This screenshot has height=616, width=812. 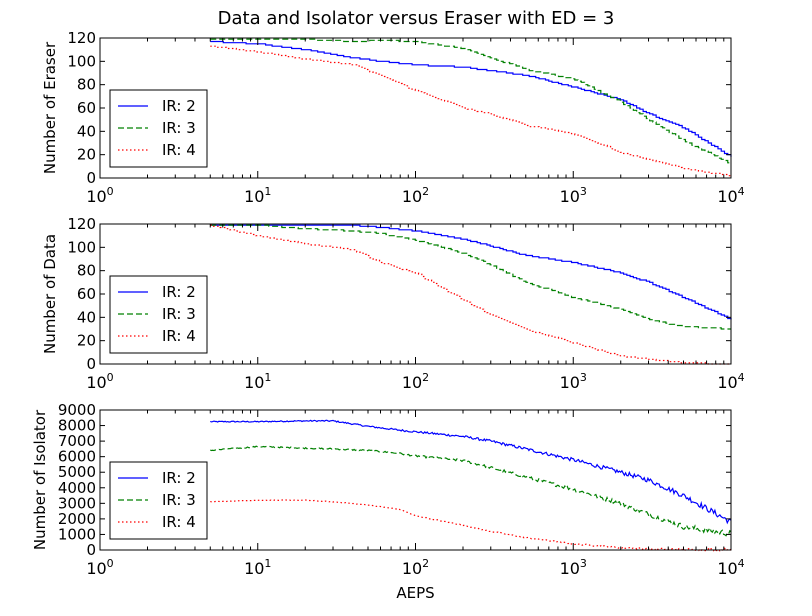 I want to click on y-tick-label: 5000, so click(x=77, y=472).